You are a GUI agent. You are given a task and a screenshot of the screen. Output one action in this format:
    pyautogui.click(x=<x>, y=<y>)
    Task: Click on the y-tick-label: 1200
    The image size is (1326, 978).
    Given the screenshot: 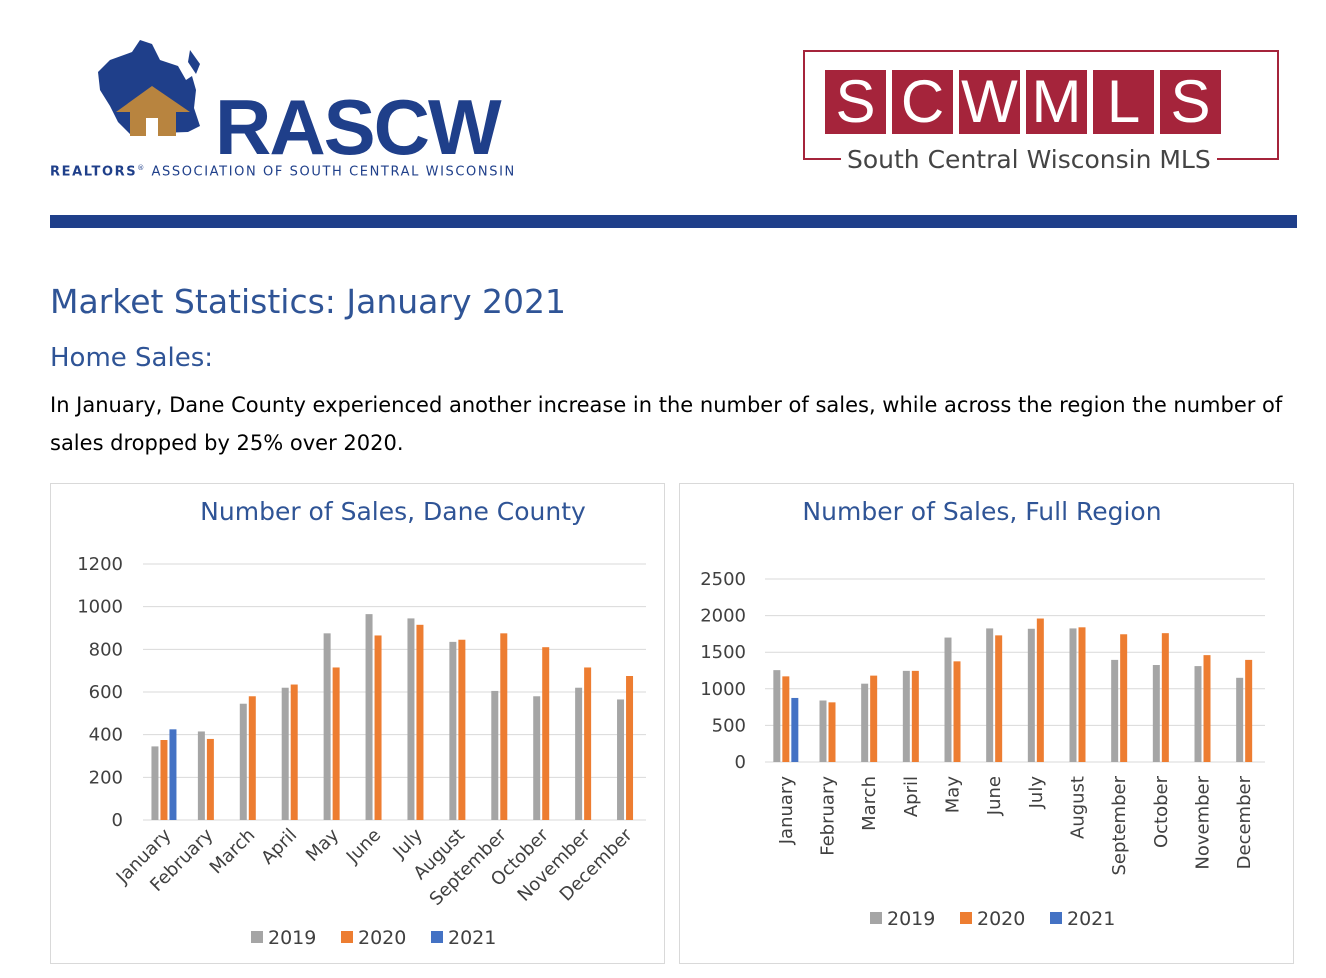 What is the action you would take?
    pyautogui.click(x=100, y=564)
    